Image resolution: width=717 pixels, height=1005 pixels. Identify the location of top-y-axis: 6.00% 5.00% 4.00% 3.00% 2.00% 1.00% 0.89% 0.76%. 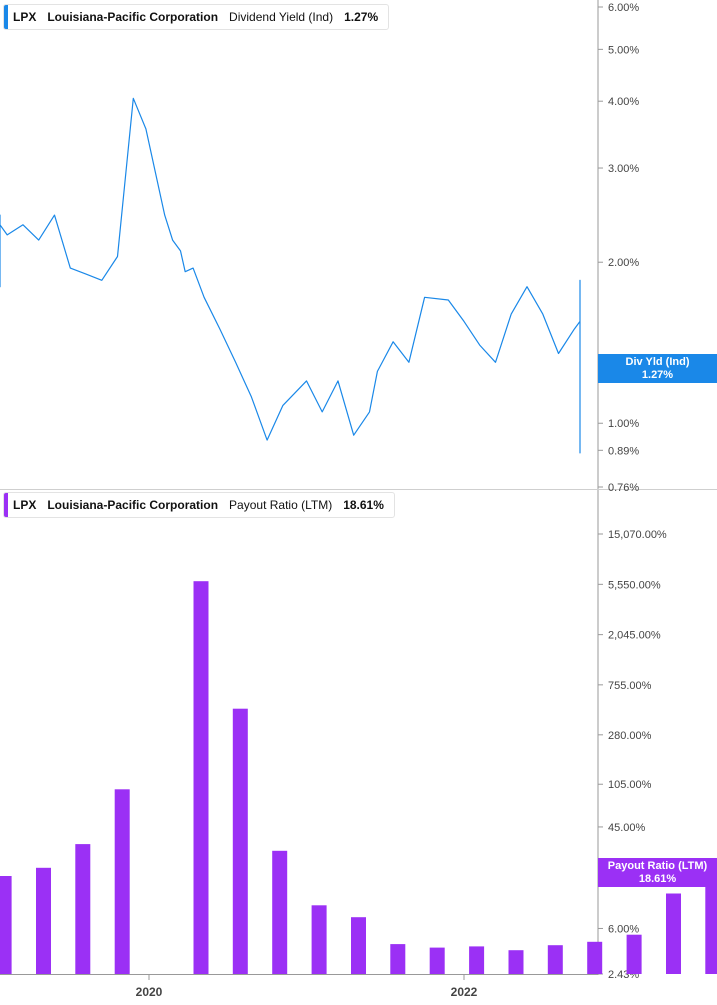
(618, 248).